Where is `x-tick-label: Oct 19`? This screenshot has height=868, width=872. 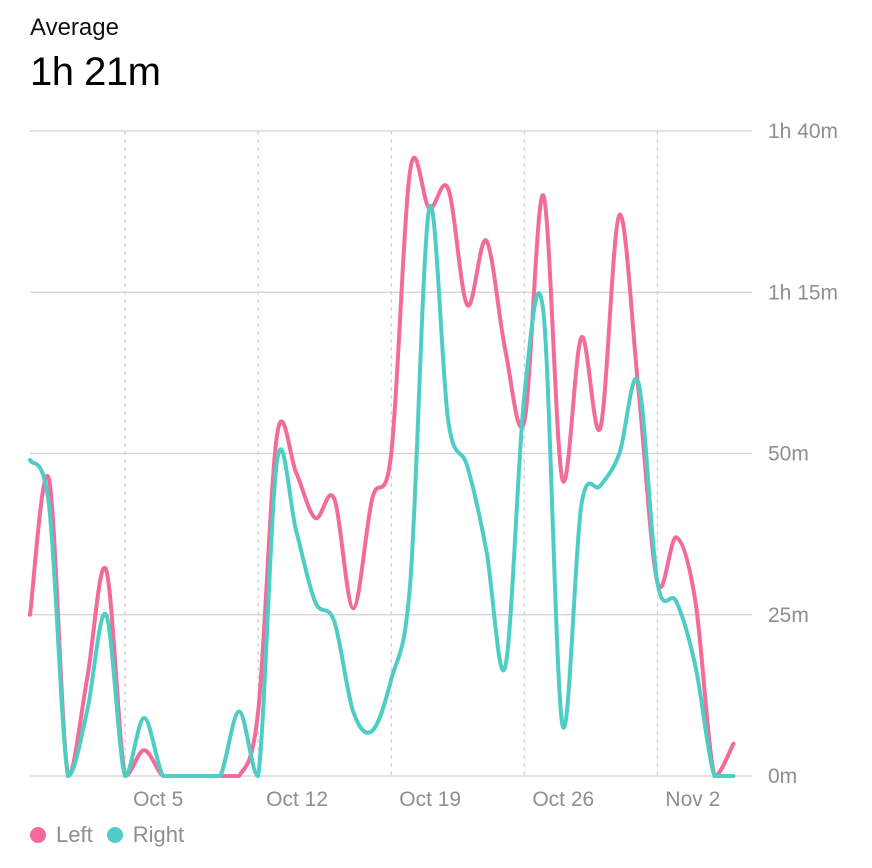 x-tick-label: Oct 19 is located at coordinates (430, 799).